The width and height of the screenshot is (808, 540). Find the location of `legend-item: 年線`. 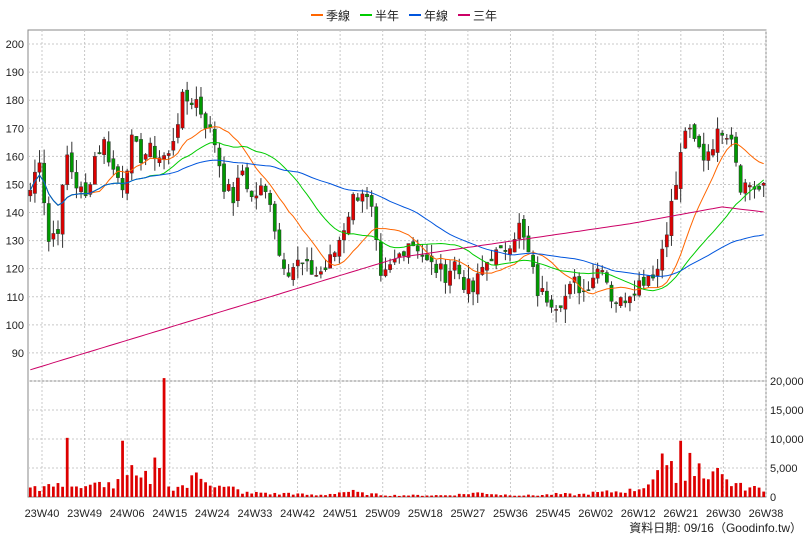

legend-item: 年線 is located at coordinates (428, 15).